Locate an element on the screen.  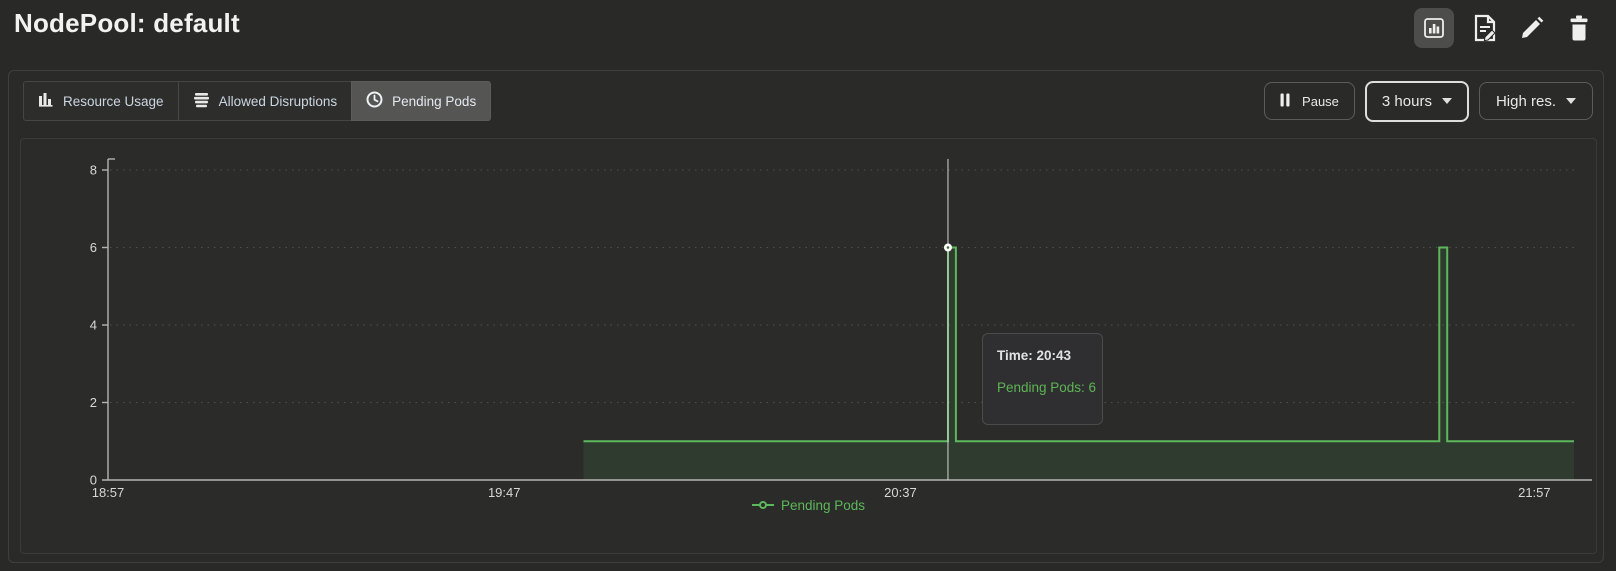
legend-marker-icon is located at coordinates (762, 505).